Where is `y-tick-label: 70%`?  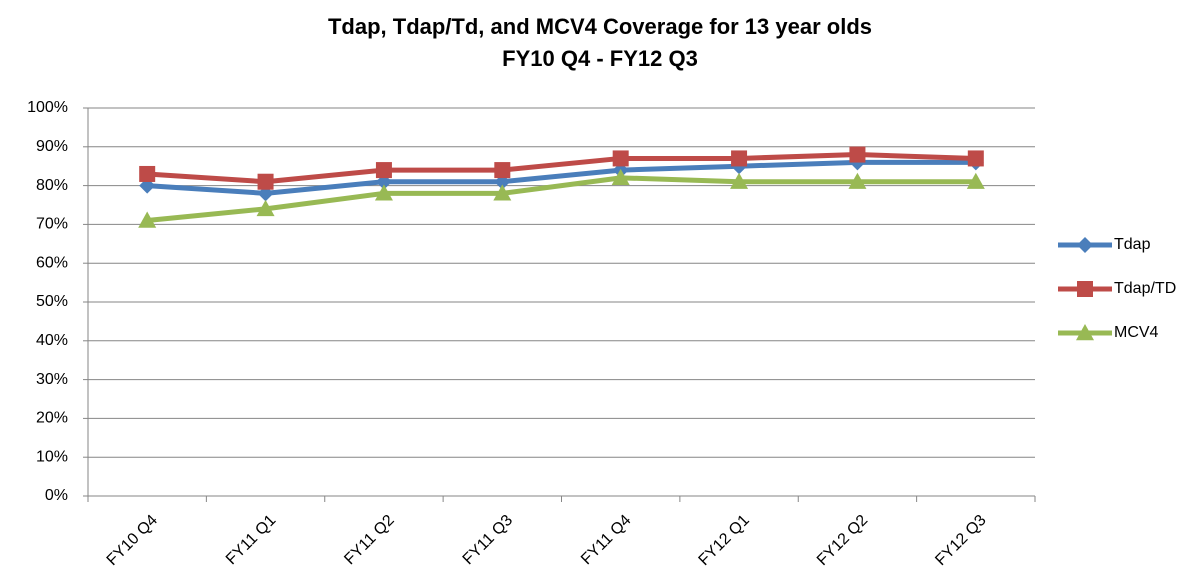 y-tick-label: 70% is located at coordinates (52, 224).